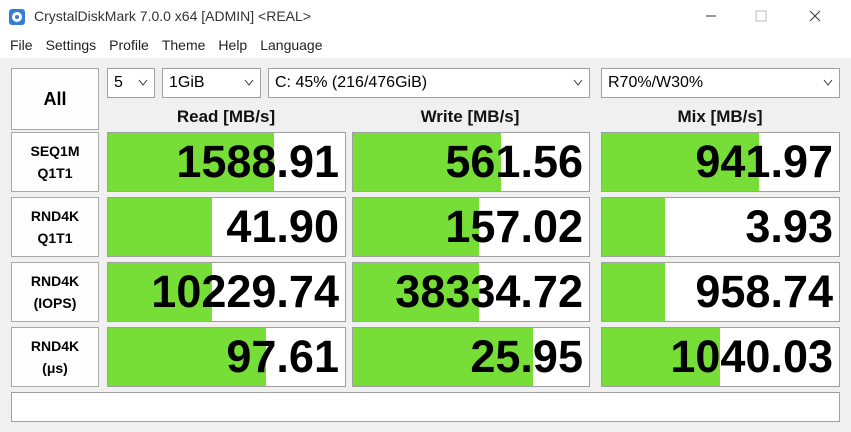 This screenshot has width=851, height=432. I want to click on row-label-line: (IOPS), so click(55, 303).